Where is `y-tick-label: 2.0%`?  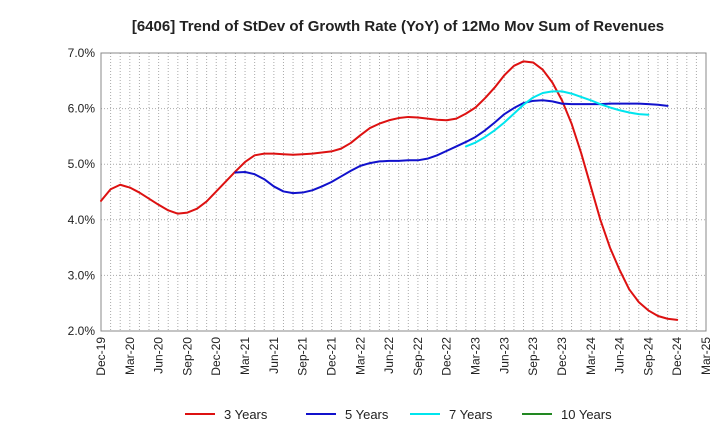 y-tick-label: 2.0% is located at coordinates (82, 331).